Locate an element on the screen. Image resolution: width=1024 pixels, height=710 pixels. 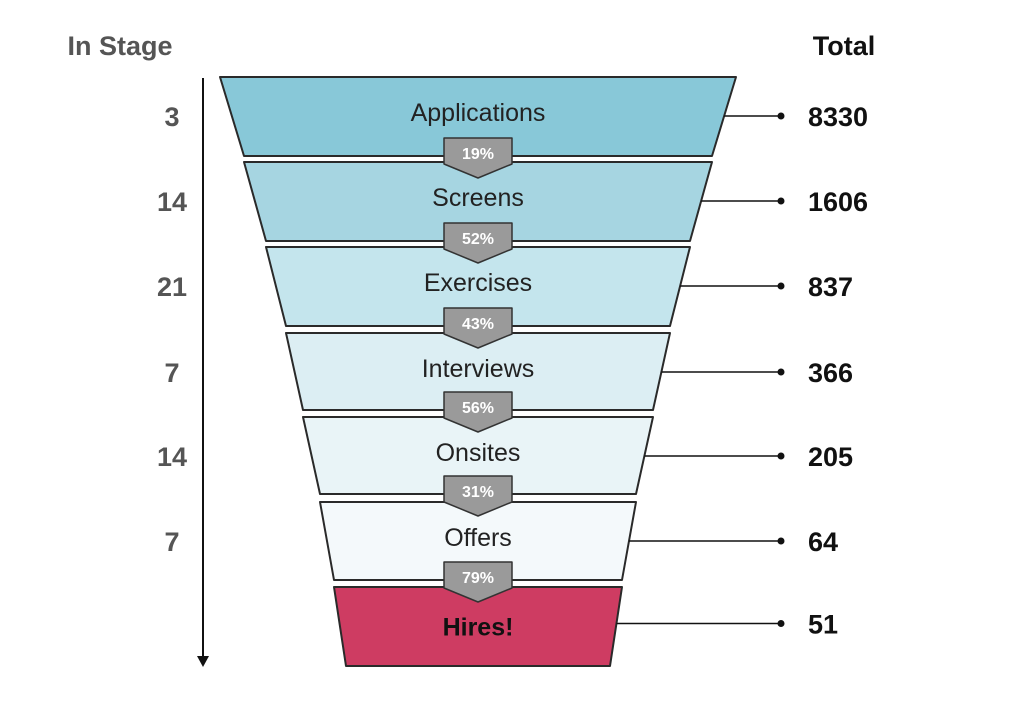
conversion-rate-label: 19% is located at coordinates (478, 154).